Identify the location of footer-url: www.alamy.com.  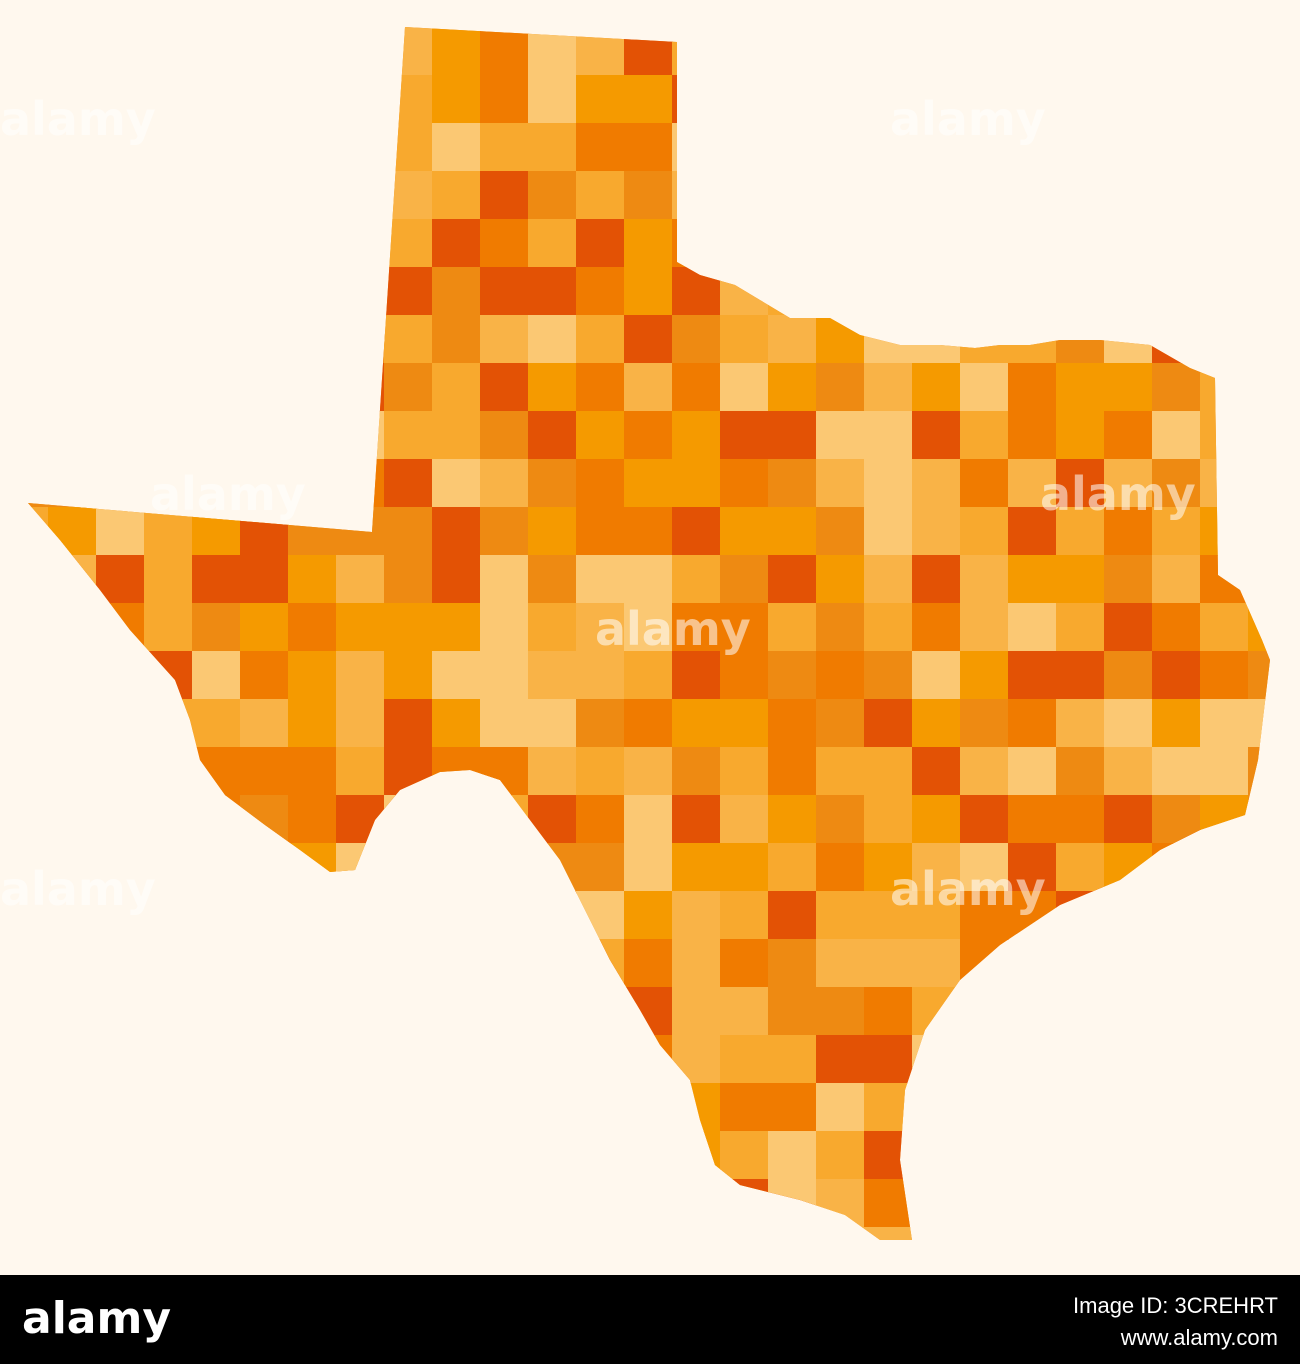
(1199, 1337).